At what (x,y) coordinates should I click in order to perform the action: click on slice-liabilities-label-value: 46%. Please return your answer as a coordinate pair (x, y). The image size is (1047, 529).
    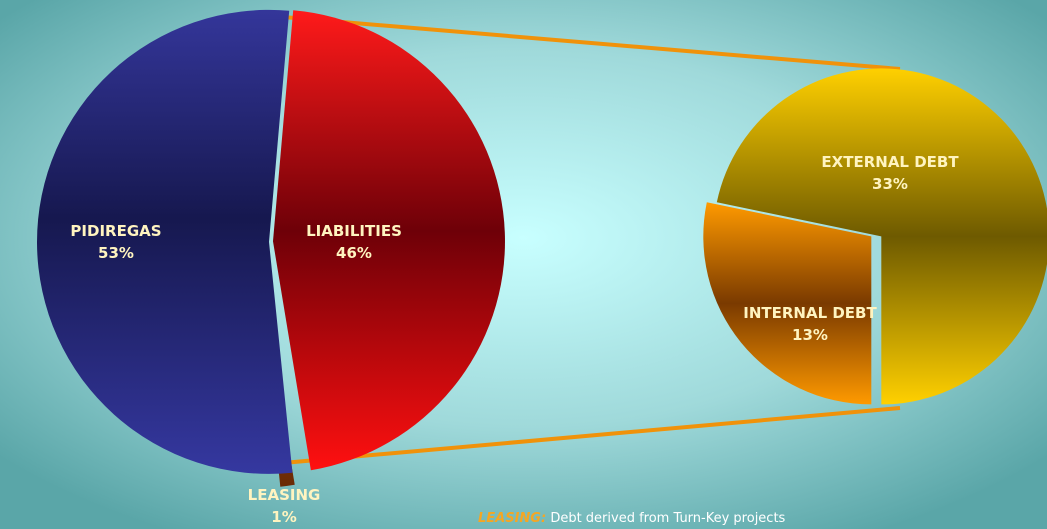
    Looking at the image, I should click on (354, 253).